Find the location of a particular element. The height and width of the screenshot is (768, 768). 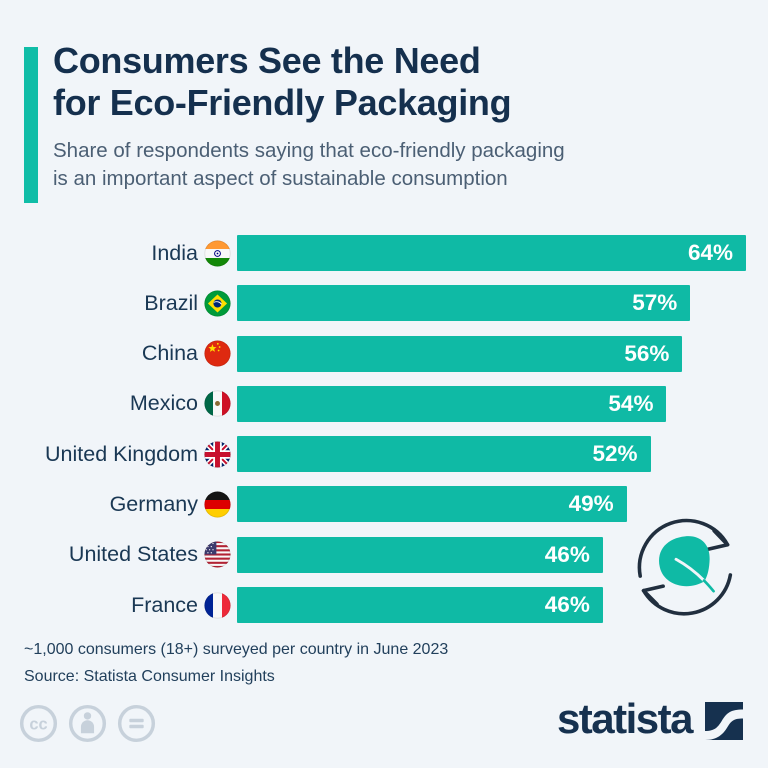

bar: 57% is located at coordinates (464, 303).